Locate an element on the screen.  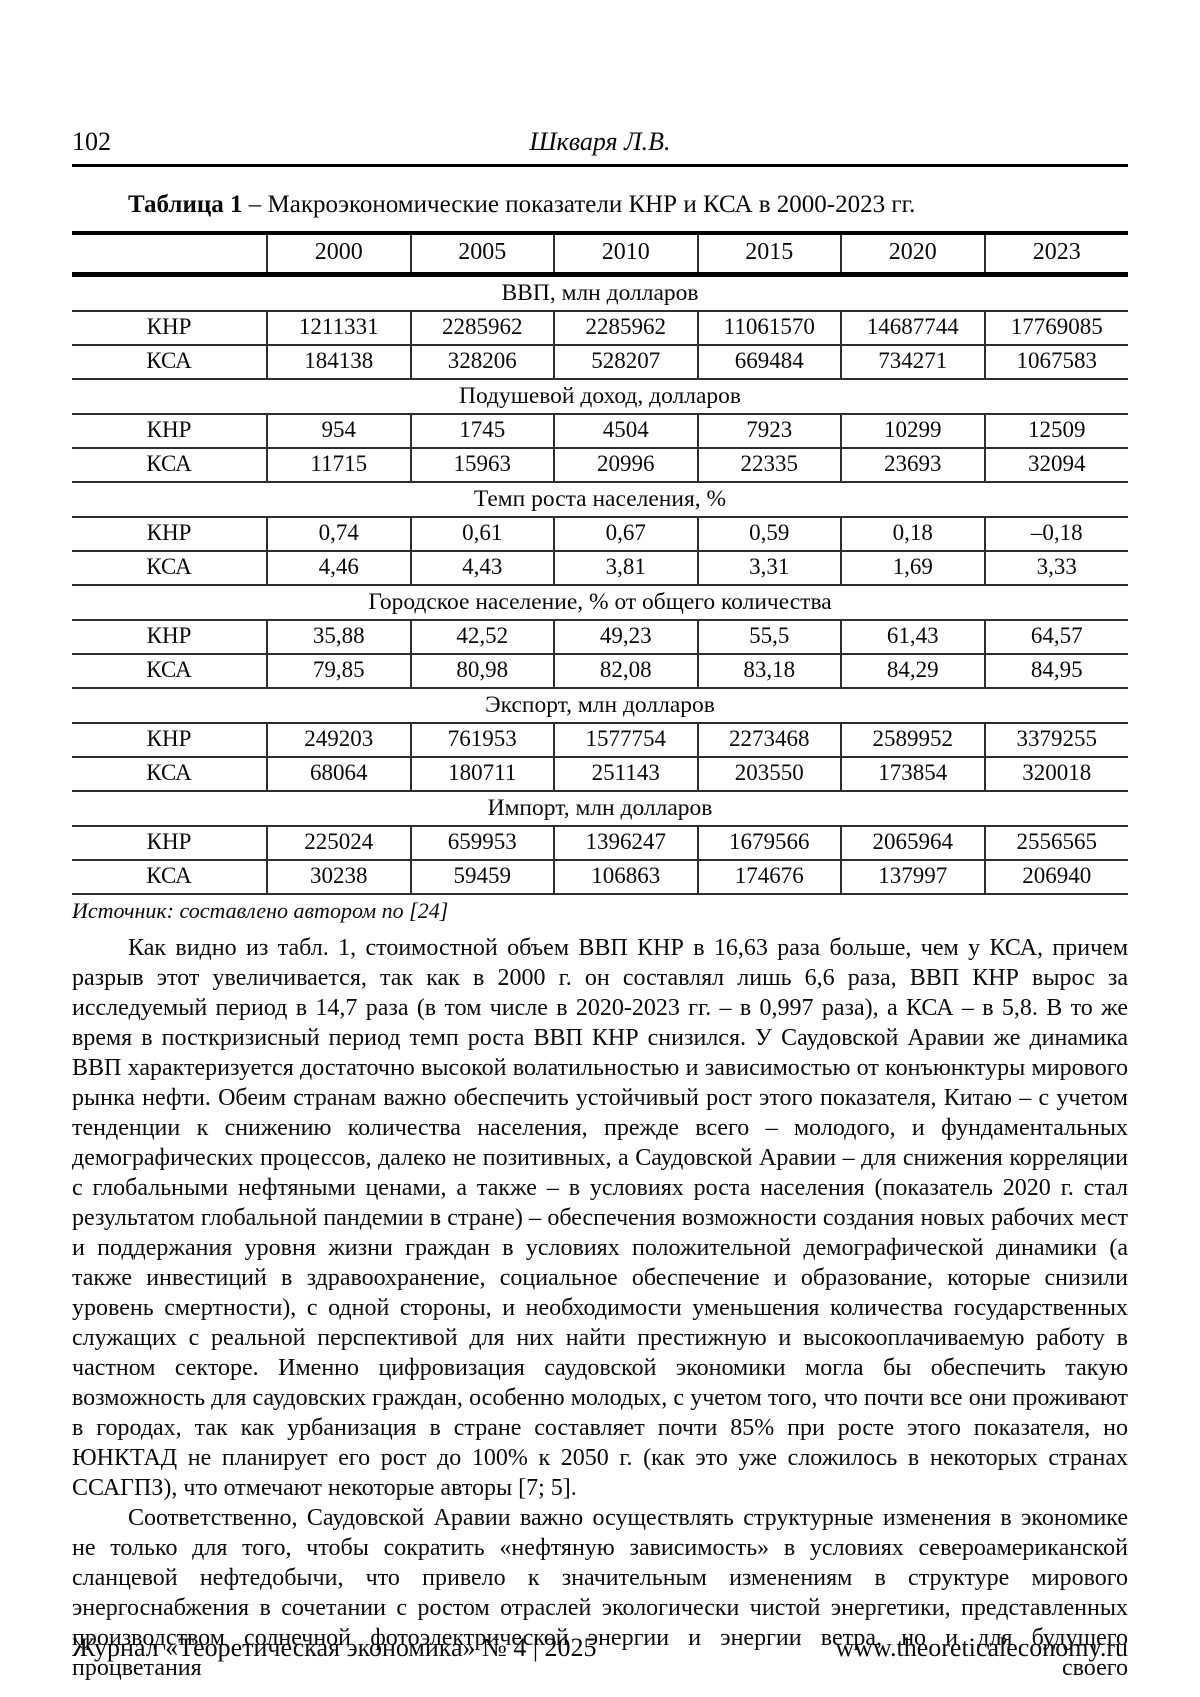
table-cell: 173854 is located at coordinates (913, 774).